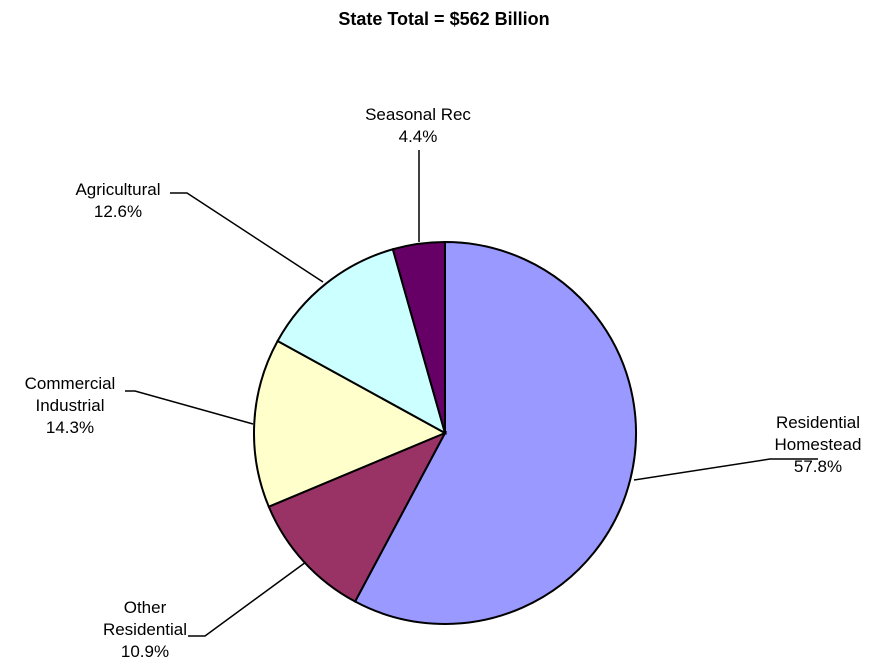 The height and width of the screenshot is (671, 889). I want to click on slice-residential-homestead-value-label: 57.8%, so click(818, 466).